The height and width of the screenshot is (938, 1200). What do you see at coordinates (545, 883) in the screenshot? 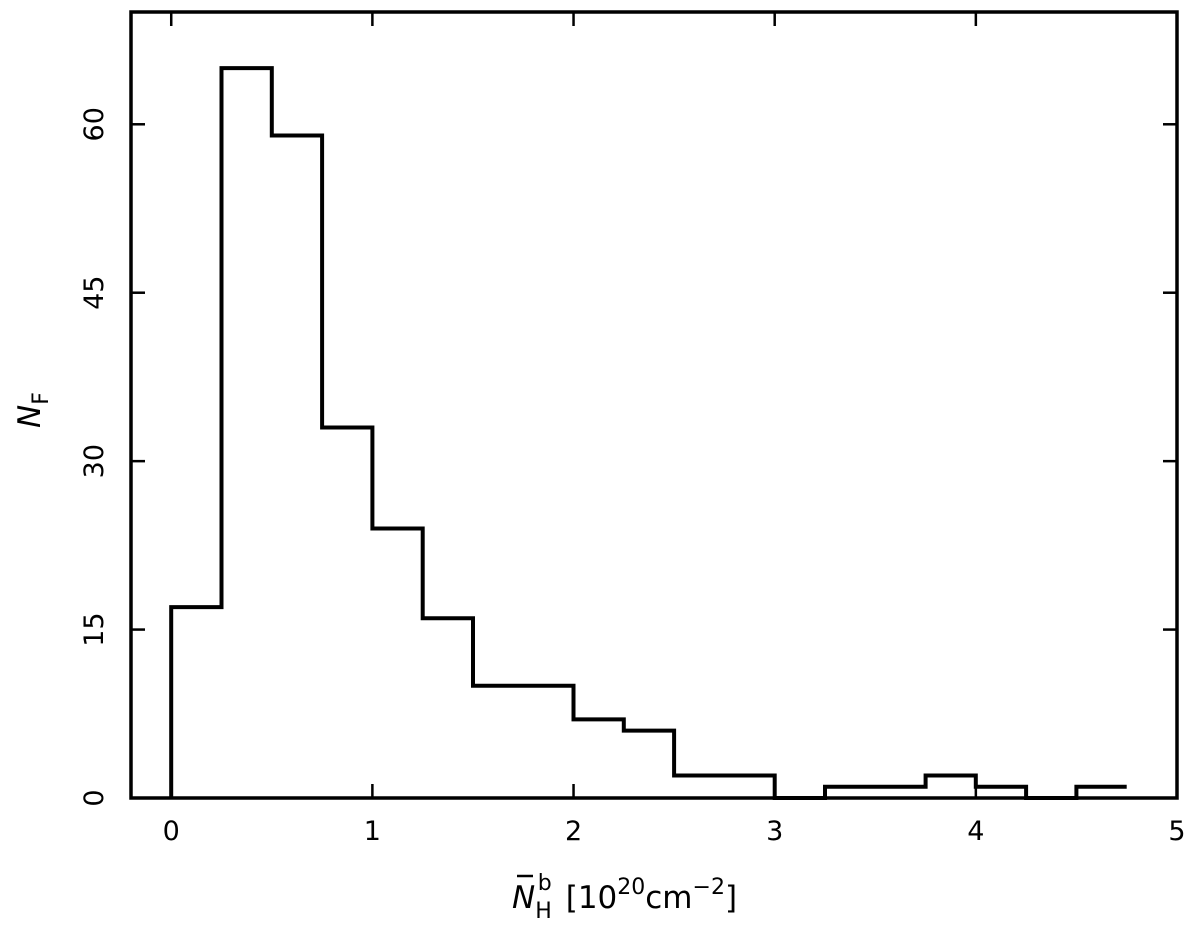
I see `x-axis-label-sup: b` at bounding box center [545, 883].